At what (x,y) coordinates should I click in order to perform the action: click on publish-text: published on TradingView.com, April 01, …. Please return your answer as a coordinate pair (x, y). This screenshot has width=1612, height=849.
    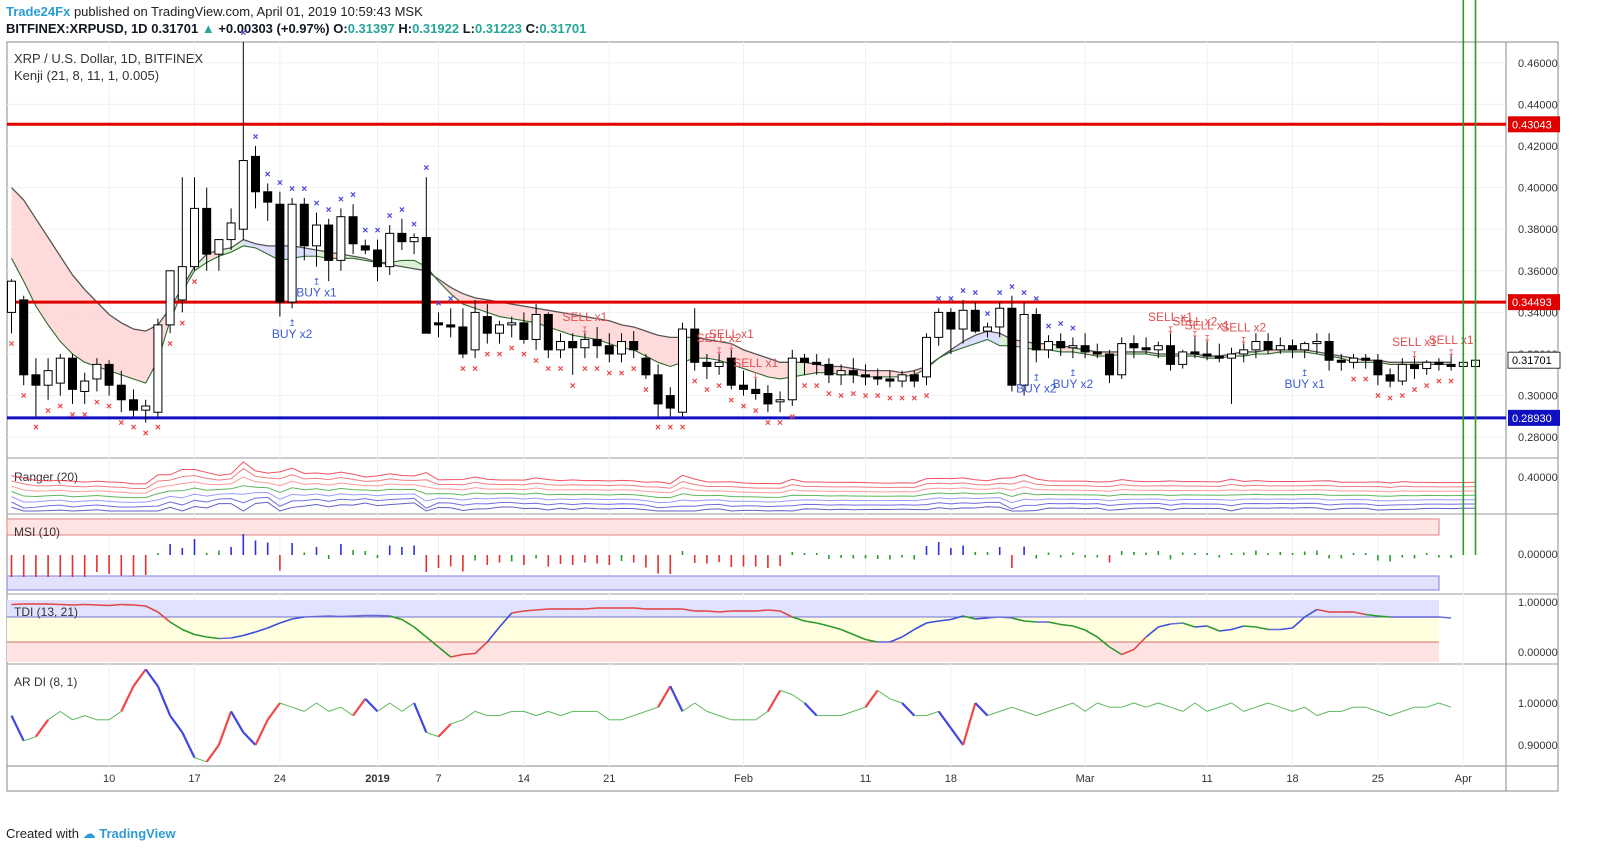
    Looking at the image, I should click on (248, 11).